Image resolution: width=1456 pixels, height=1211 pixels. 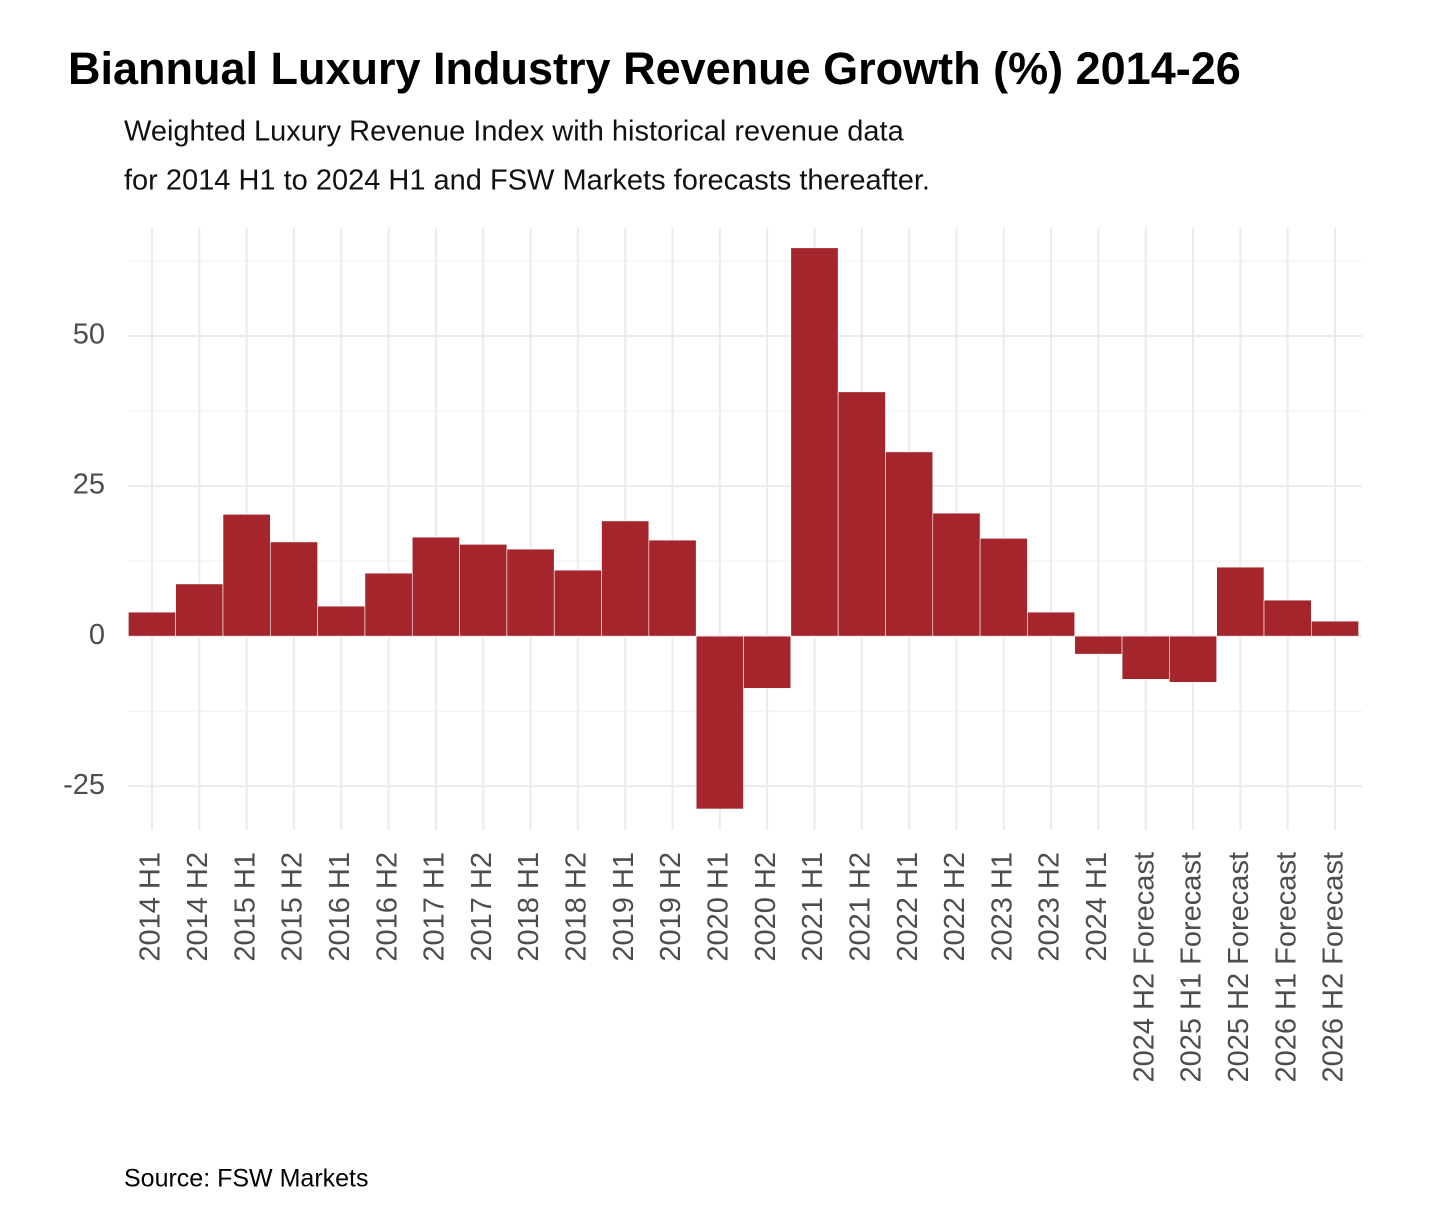 What do you see at coordinates (340, 907) in the screenshot?
I see `x-tick-label: 2016 H1` at bounding box center [340, 907].